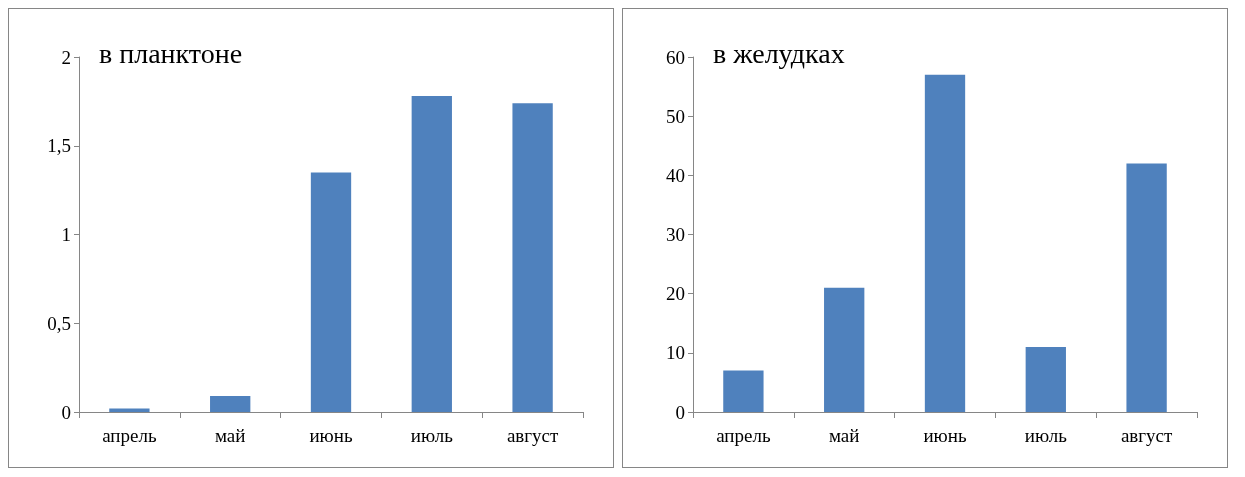  What do you see at coordinates (779, 53) in the screenshot?
I see `chart-title: в желудках` at bounding box center [779, 53].